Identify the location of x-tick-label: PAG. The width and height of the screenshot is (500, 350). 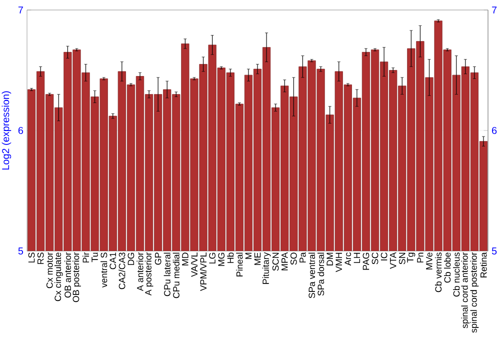
(366, 261).